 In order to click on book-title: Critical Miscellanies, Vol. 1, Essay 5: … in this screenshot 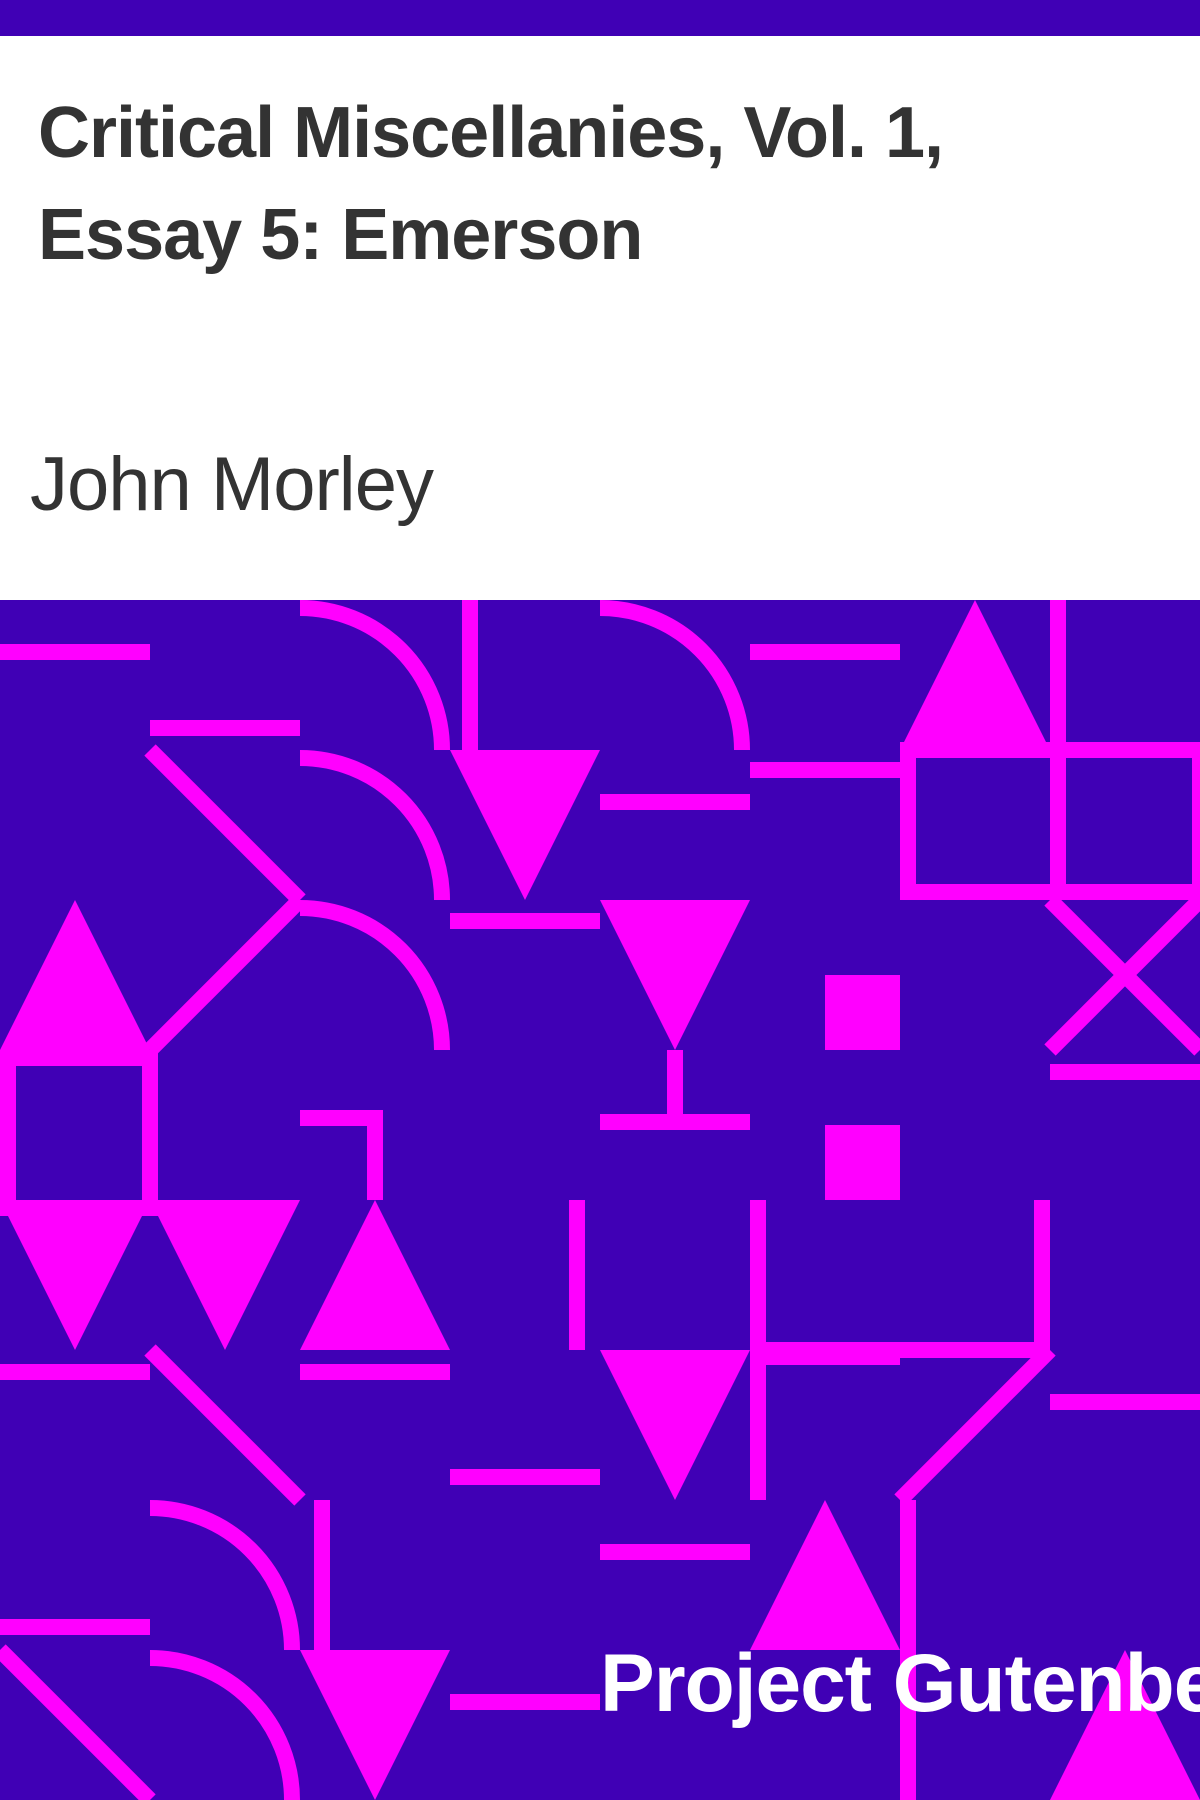, I will do `click(491, 184)`.